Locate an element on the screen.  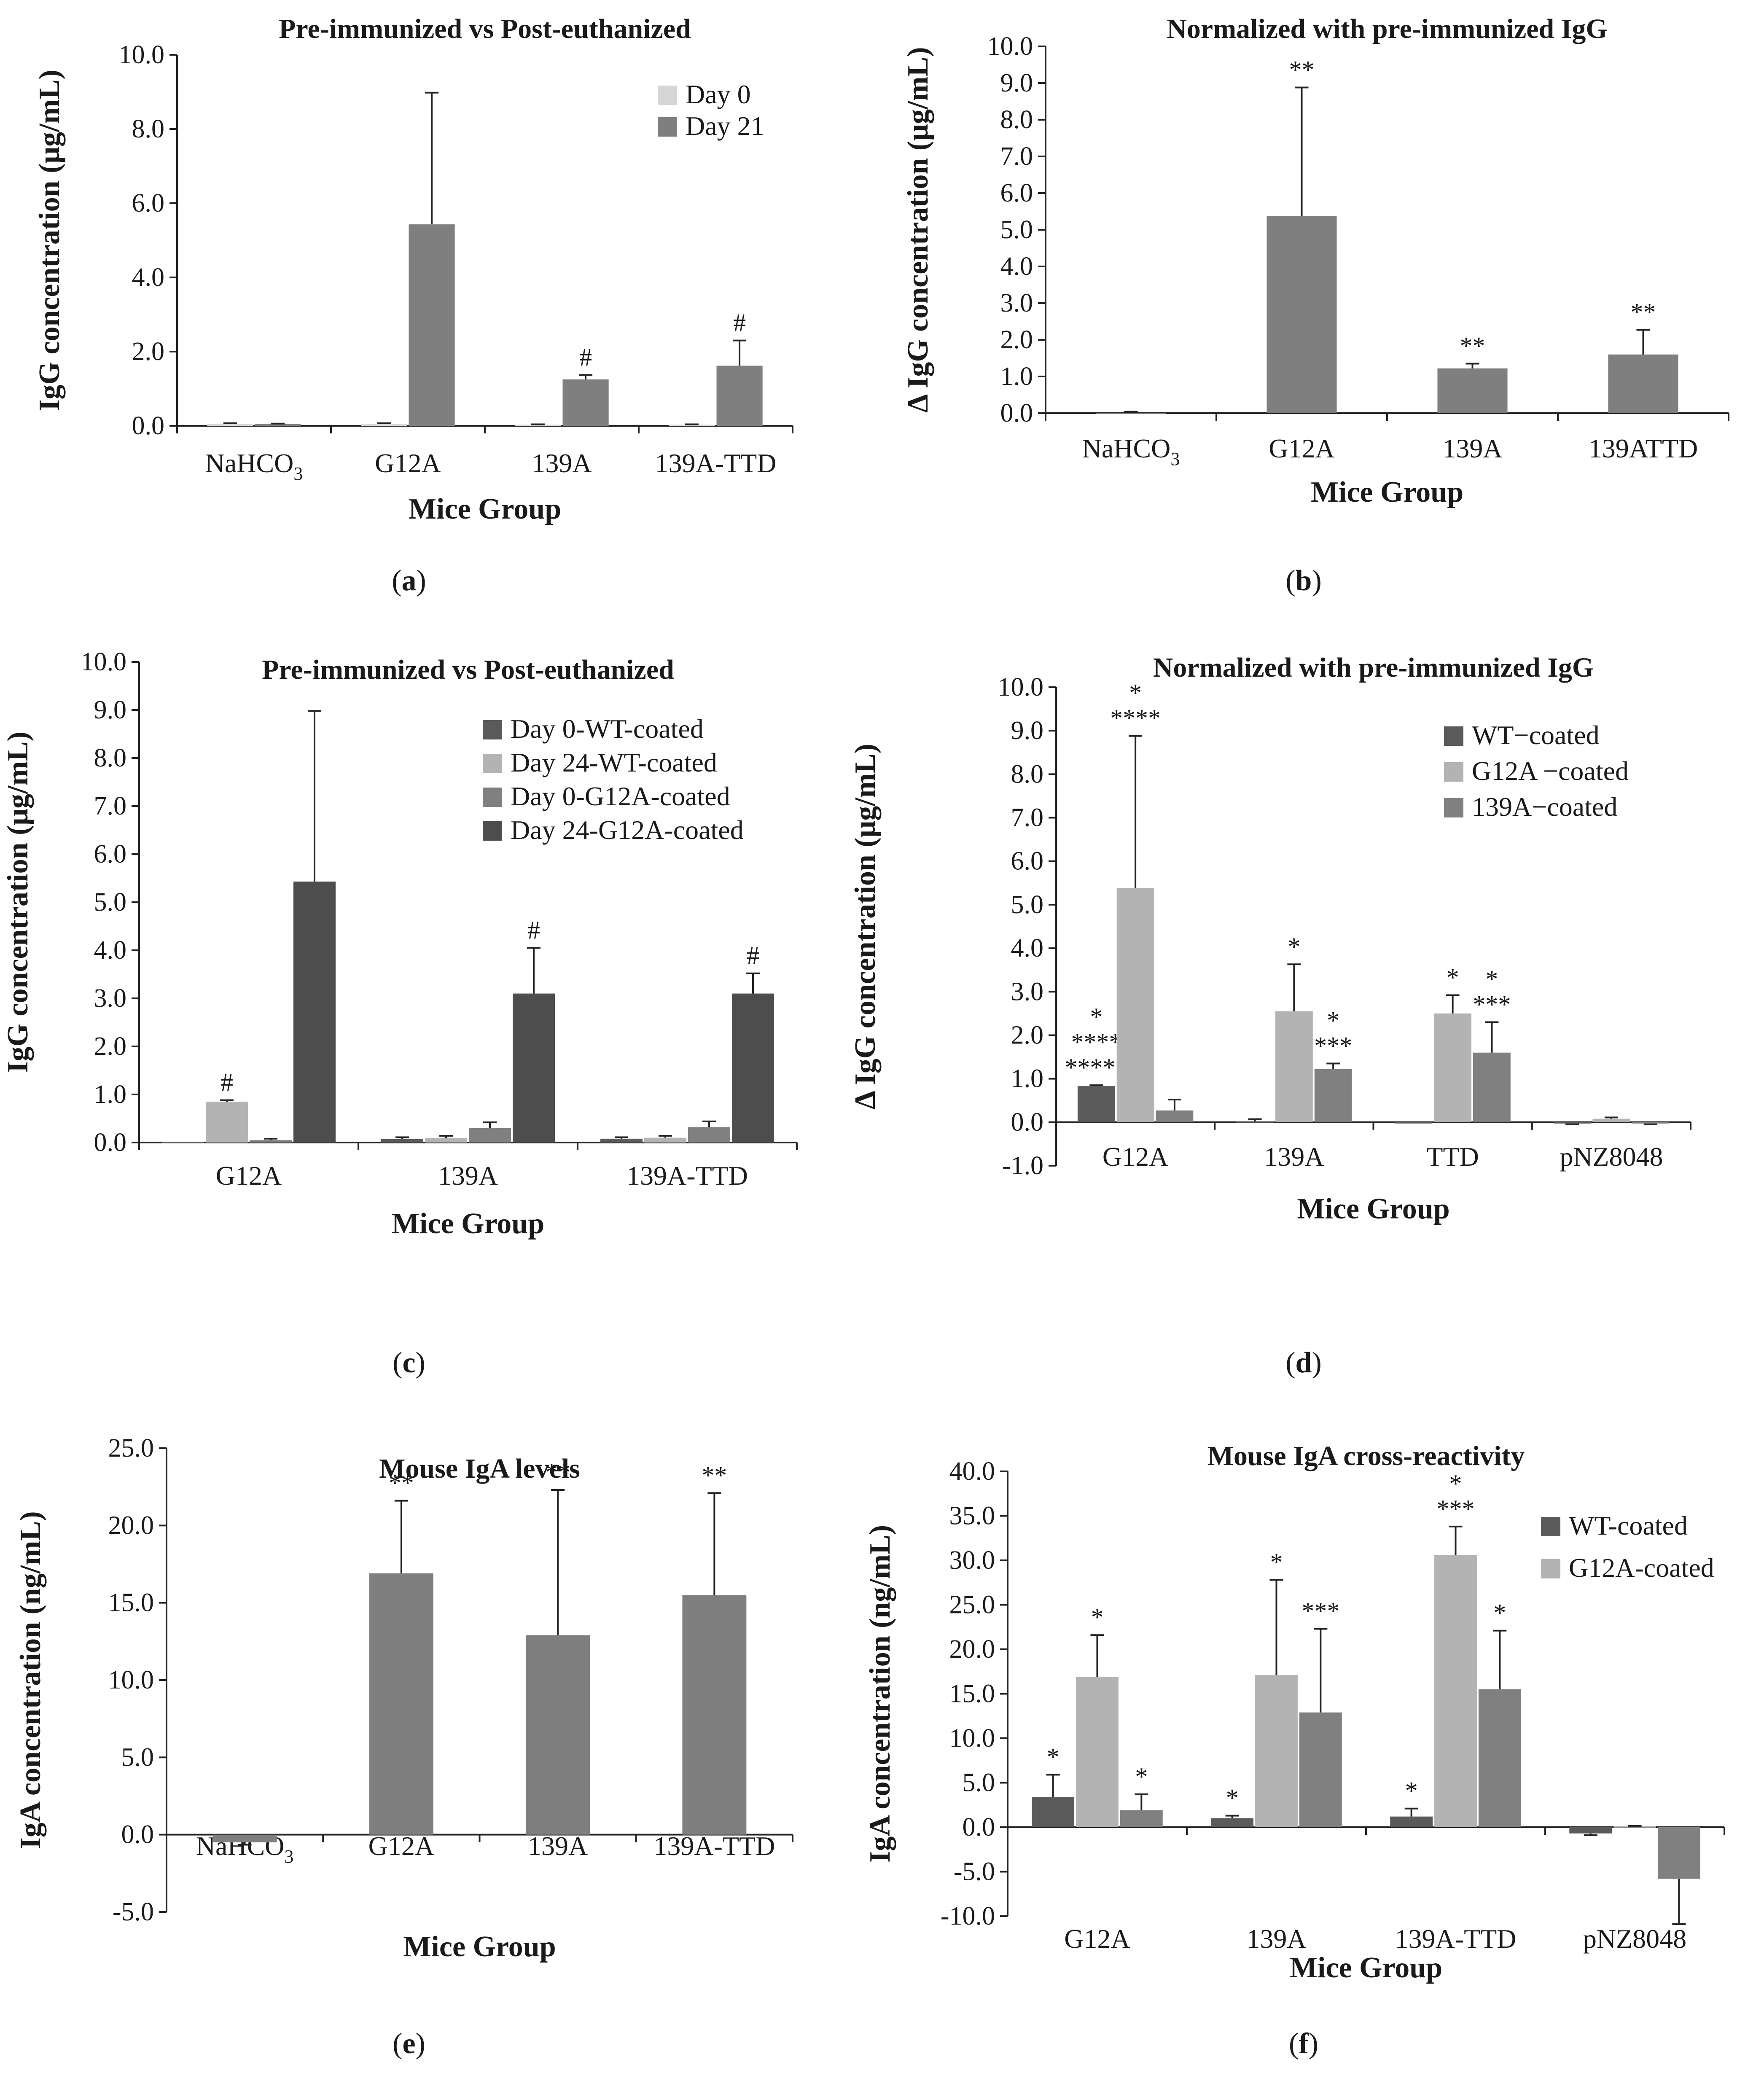
chart-title: Mouse IgA levels is located at coordinates (479, 1468).